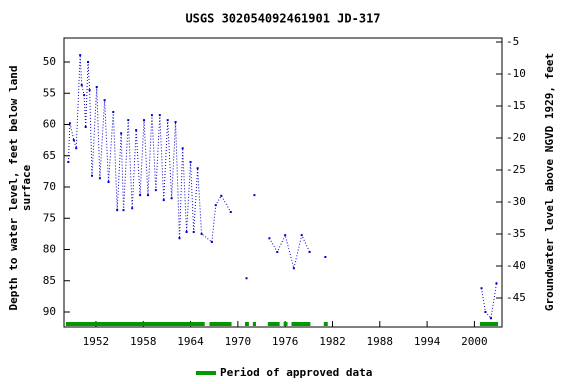 The image size is (576, 384). Describe the element at coordinates (26, 187) in the screenshot. I see `y-axis-label: surface` at that location.